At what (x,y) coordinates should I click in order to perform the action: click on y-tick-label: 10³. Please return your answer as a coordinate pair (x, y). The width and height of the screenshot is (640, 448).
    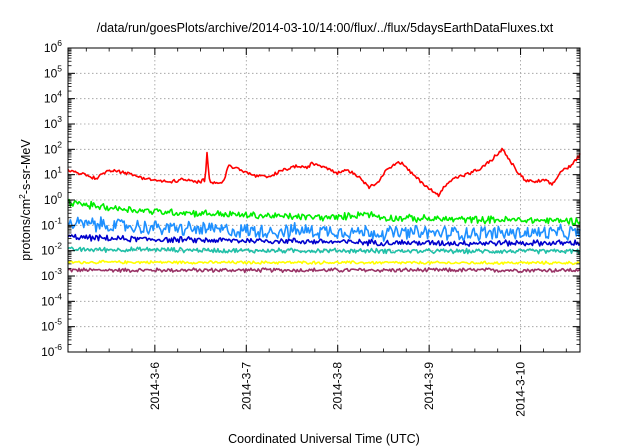
    Looking at the image, I should click on (53, 122).